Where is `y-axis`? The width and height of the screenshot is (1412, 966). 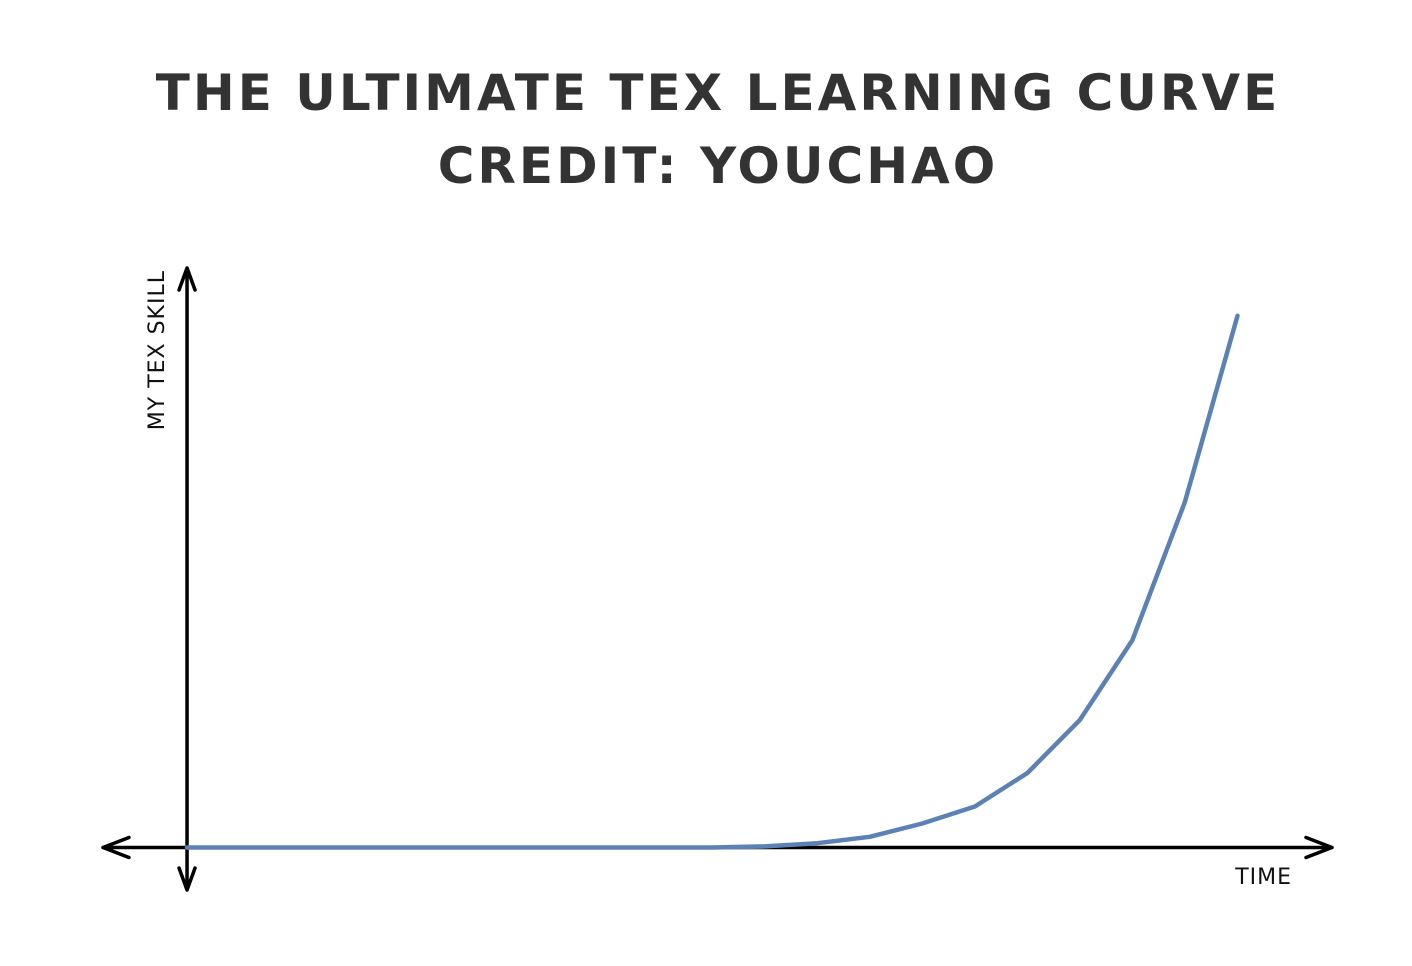 y-axis is located at coordinates (187, 579).